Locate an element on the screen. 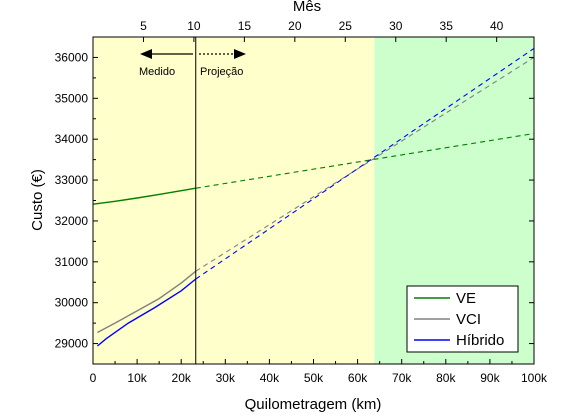  projection-annotation: Projeção is located at coordinates (222, 63).